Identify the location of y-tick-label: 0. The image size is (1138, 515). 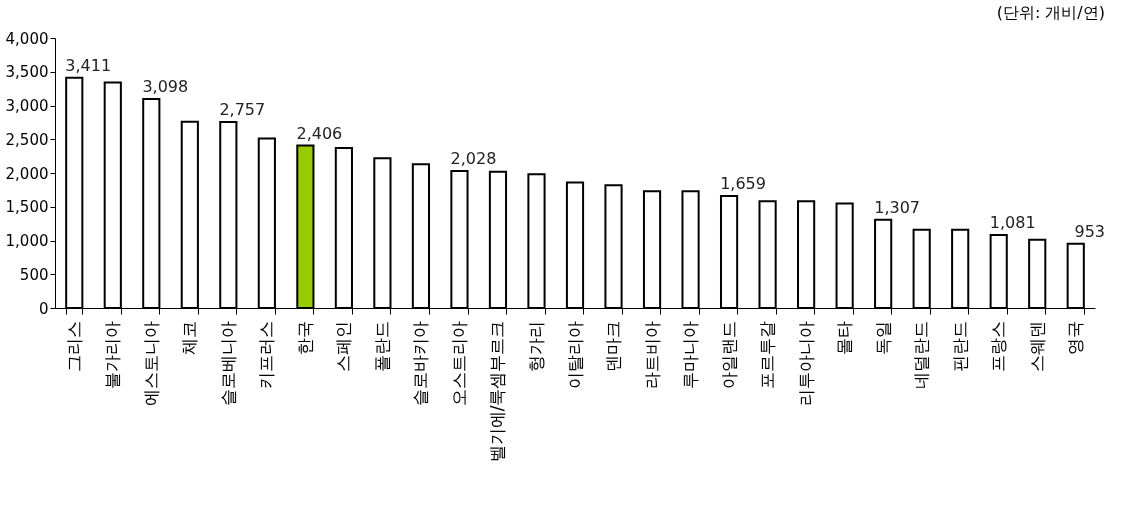
(43, 308).